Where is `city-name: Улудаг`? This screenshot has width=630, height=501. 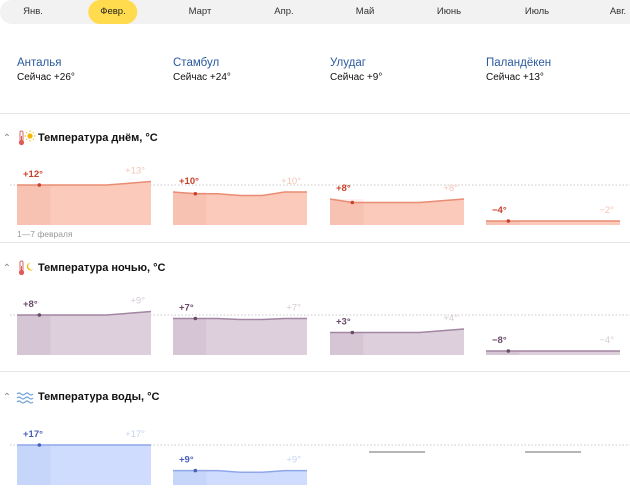
city-name: Улудаг is located at coordinates (348, 63).